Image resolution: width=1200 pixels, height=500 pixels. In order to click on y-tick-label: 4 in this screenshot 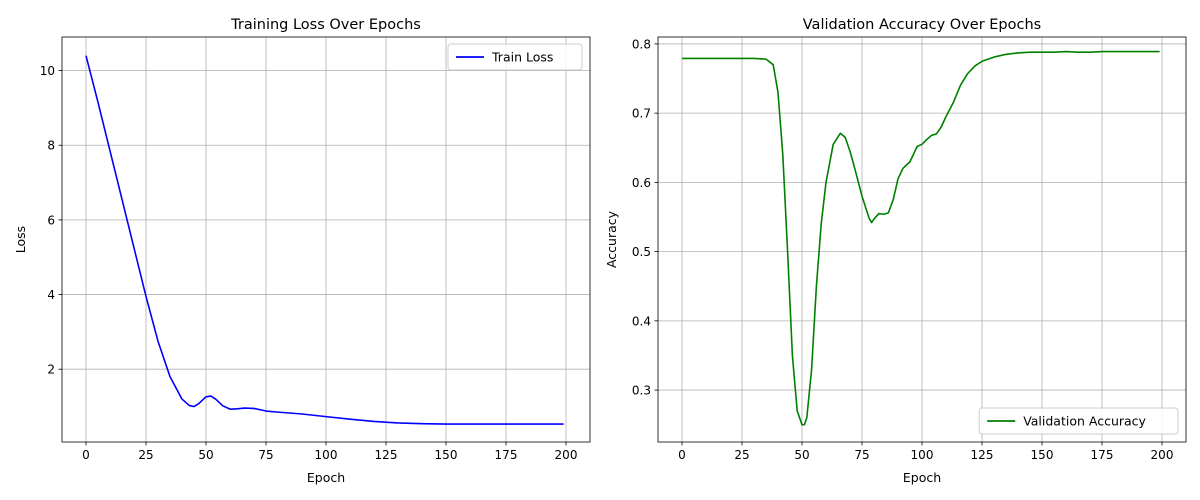, I will do `click(51, 295)`.